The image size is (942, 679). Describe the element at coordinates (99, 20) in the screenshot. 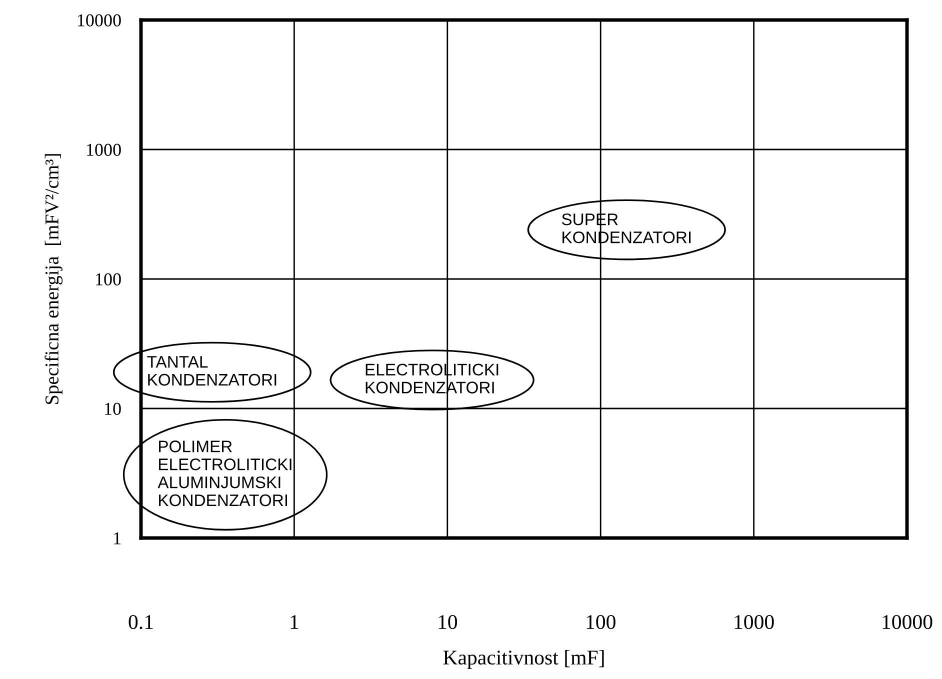

I see `y-tick-label: 10000` at that location.